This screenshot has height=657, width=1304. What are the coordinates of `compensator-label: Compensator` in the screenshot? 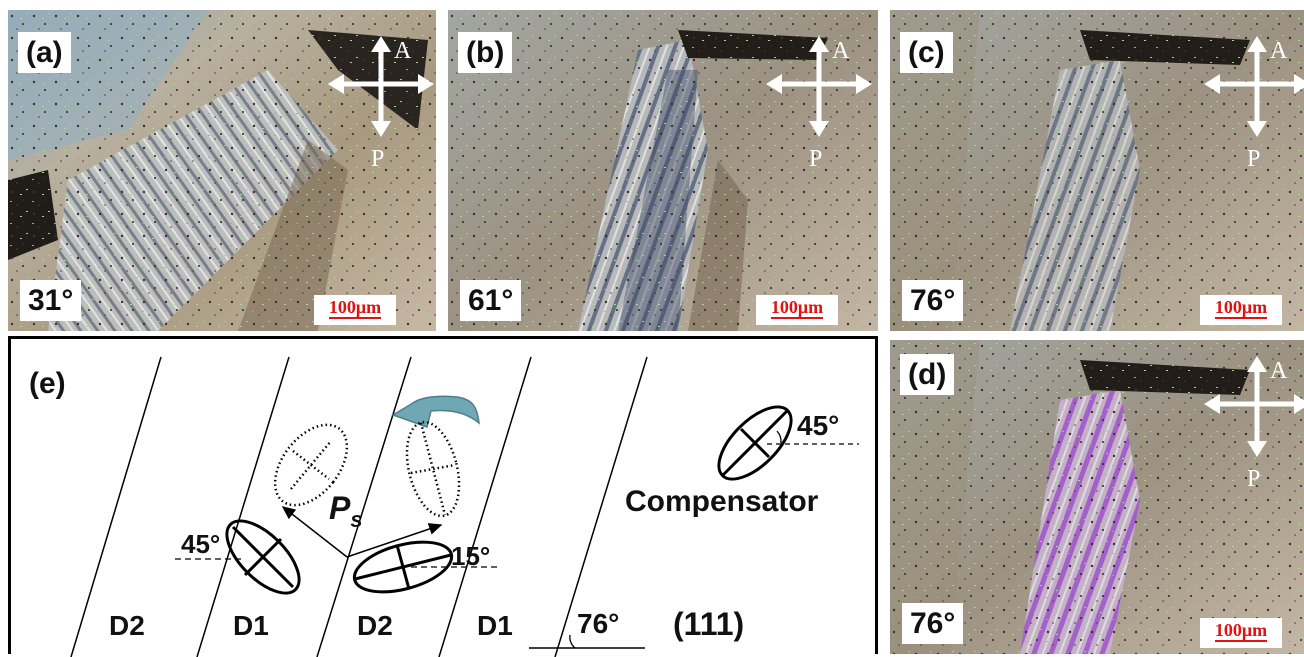 It's located at (722, 501).